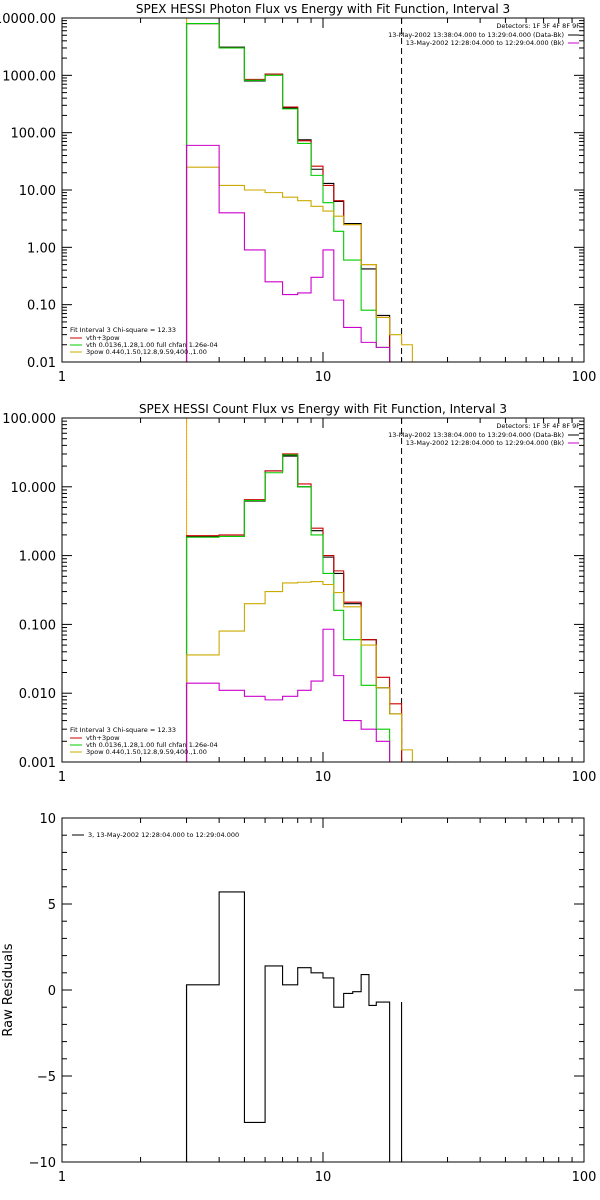 This screenshot has height=1200, width=600. I want to click on y-tick-label: −5, so click(46, 1077).